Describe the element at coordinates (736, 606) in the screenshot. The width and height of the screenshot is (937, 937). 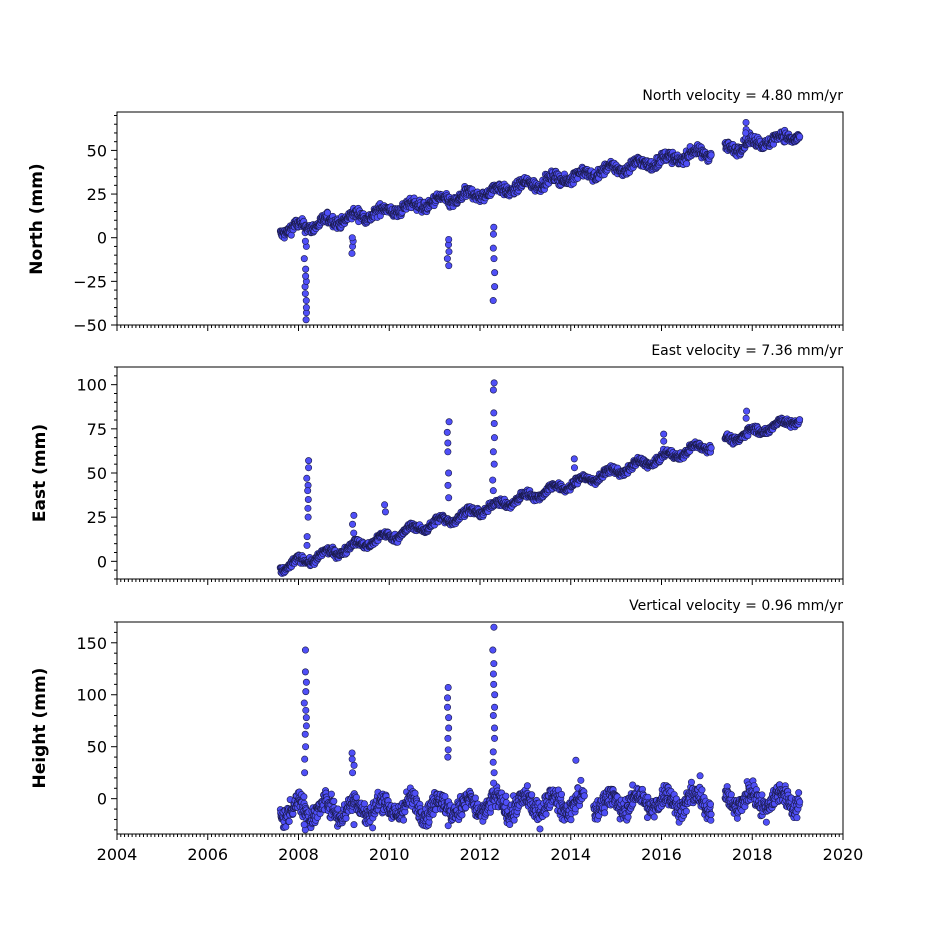
I see `vertical-velocity-title: Vertical velocity = 0.96 mm/yr` at that location.